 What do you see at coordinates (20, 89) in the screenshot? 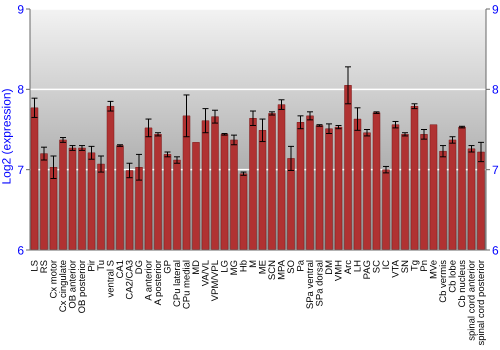
I see `y-tick-label: 8` at bounding box center [20, 89].